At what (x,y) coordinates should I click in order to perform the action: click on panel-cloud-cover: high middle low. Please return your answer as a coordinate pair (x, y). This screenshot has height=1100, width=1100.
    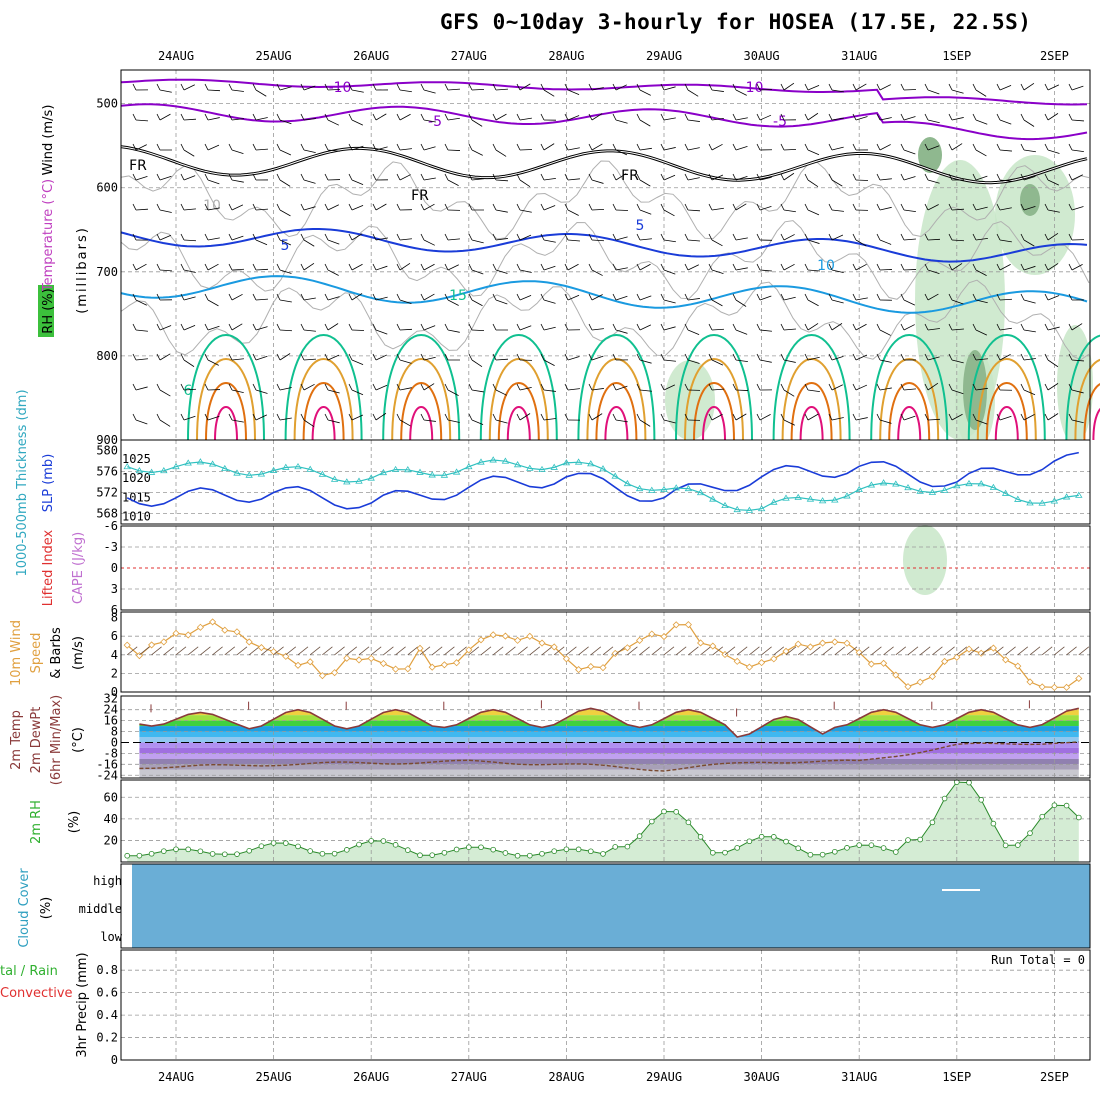
    Looking at the image, I should click on (585, 906).